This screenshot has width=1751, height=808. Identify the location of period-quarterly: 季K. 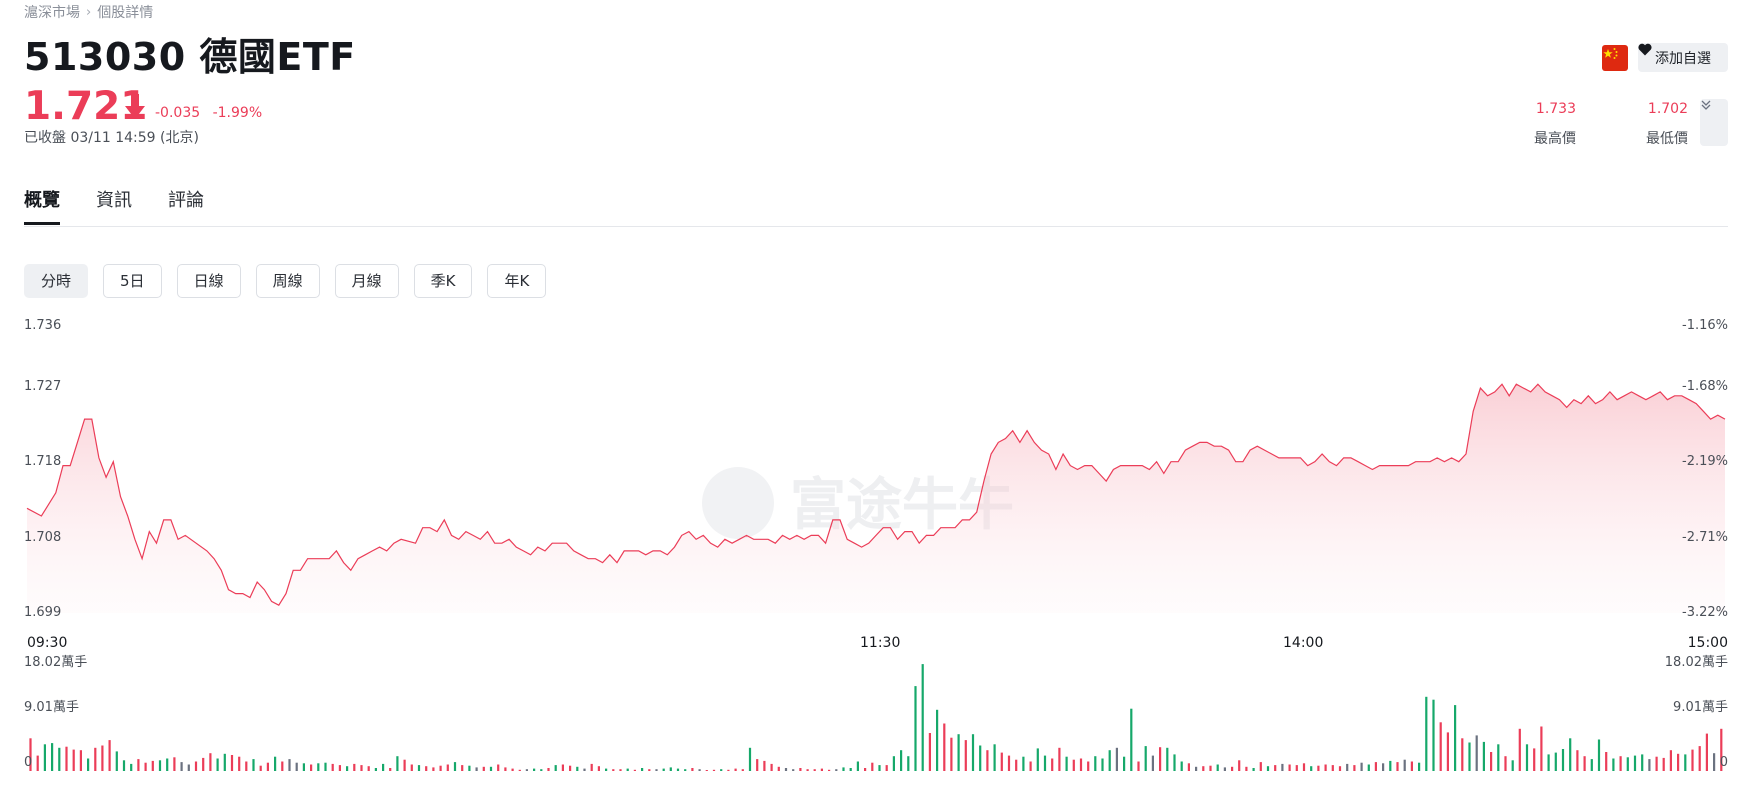
(443, 281).